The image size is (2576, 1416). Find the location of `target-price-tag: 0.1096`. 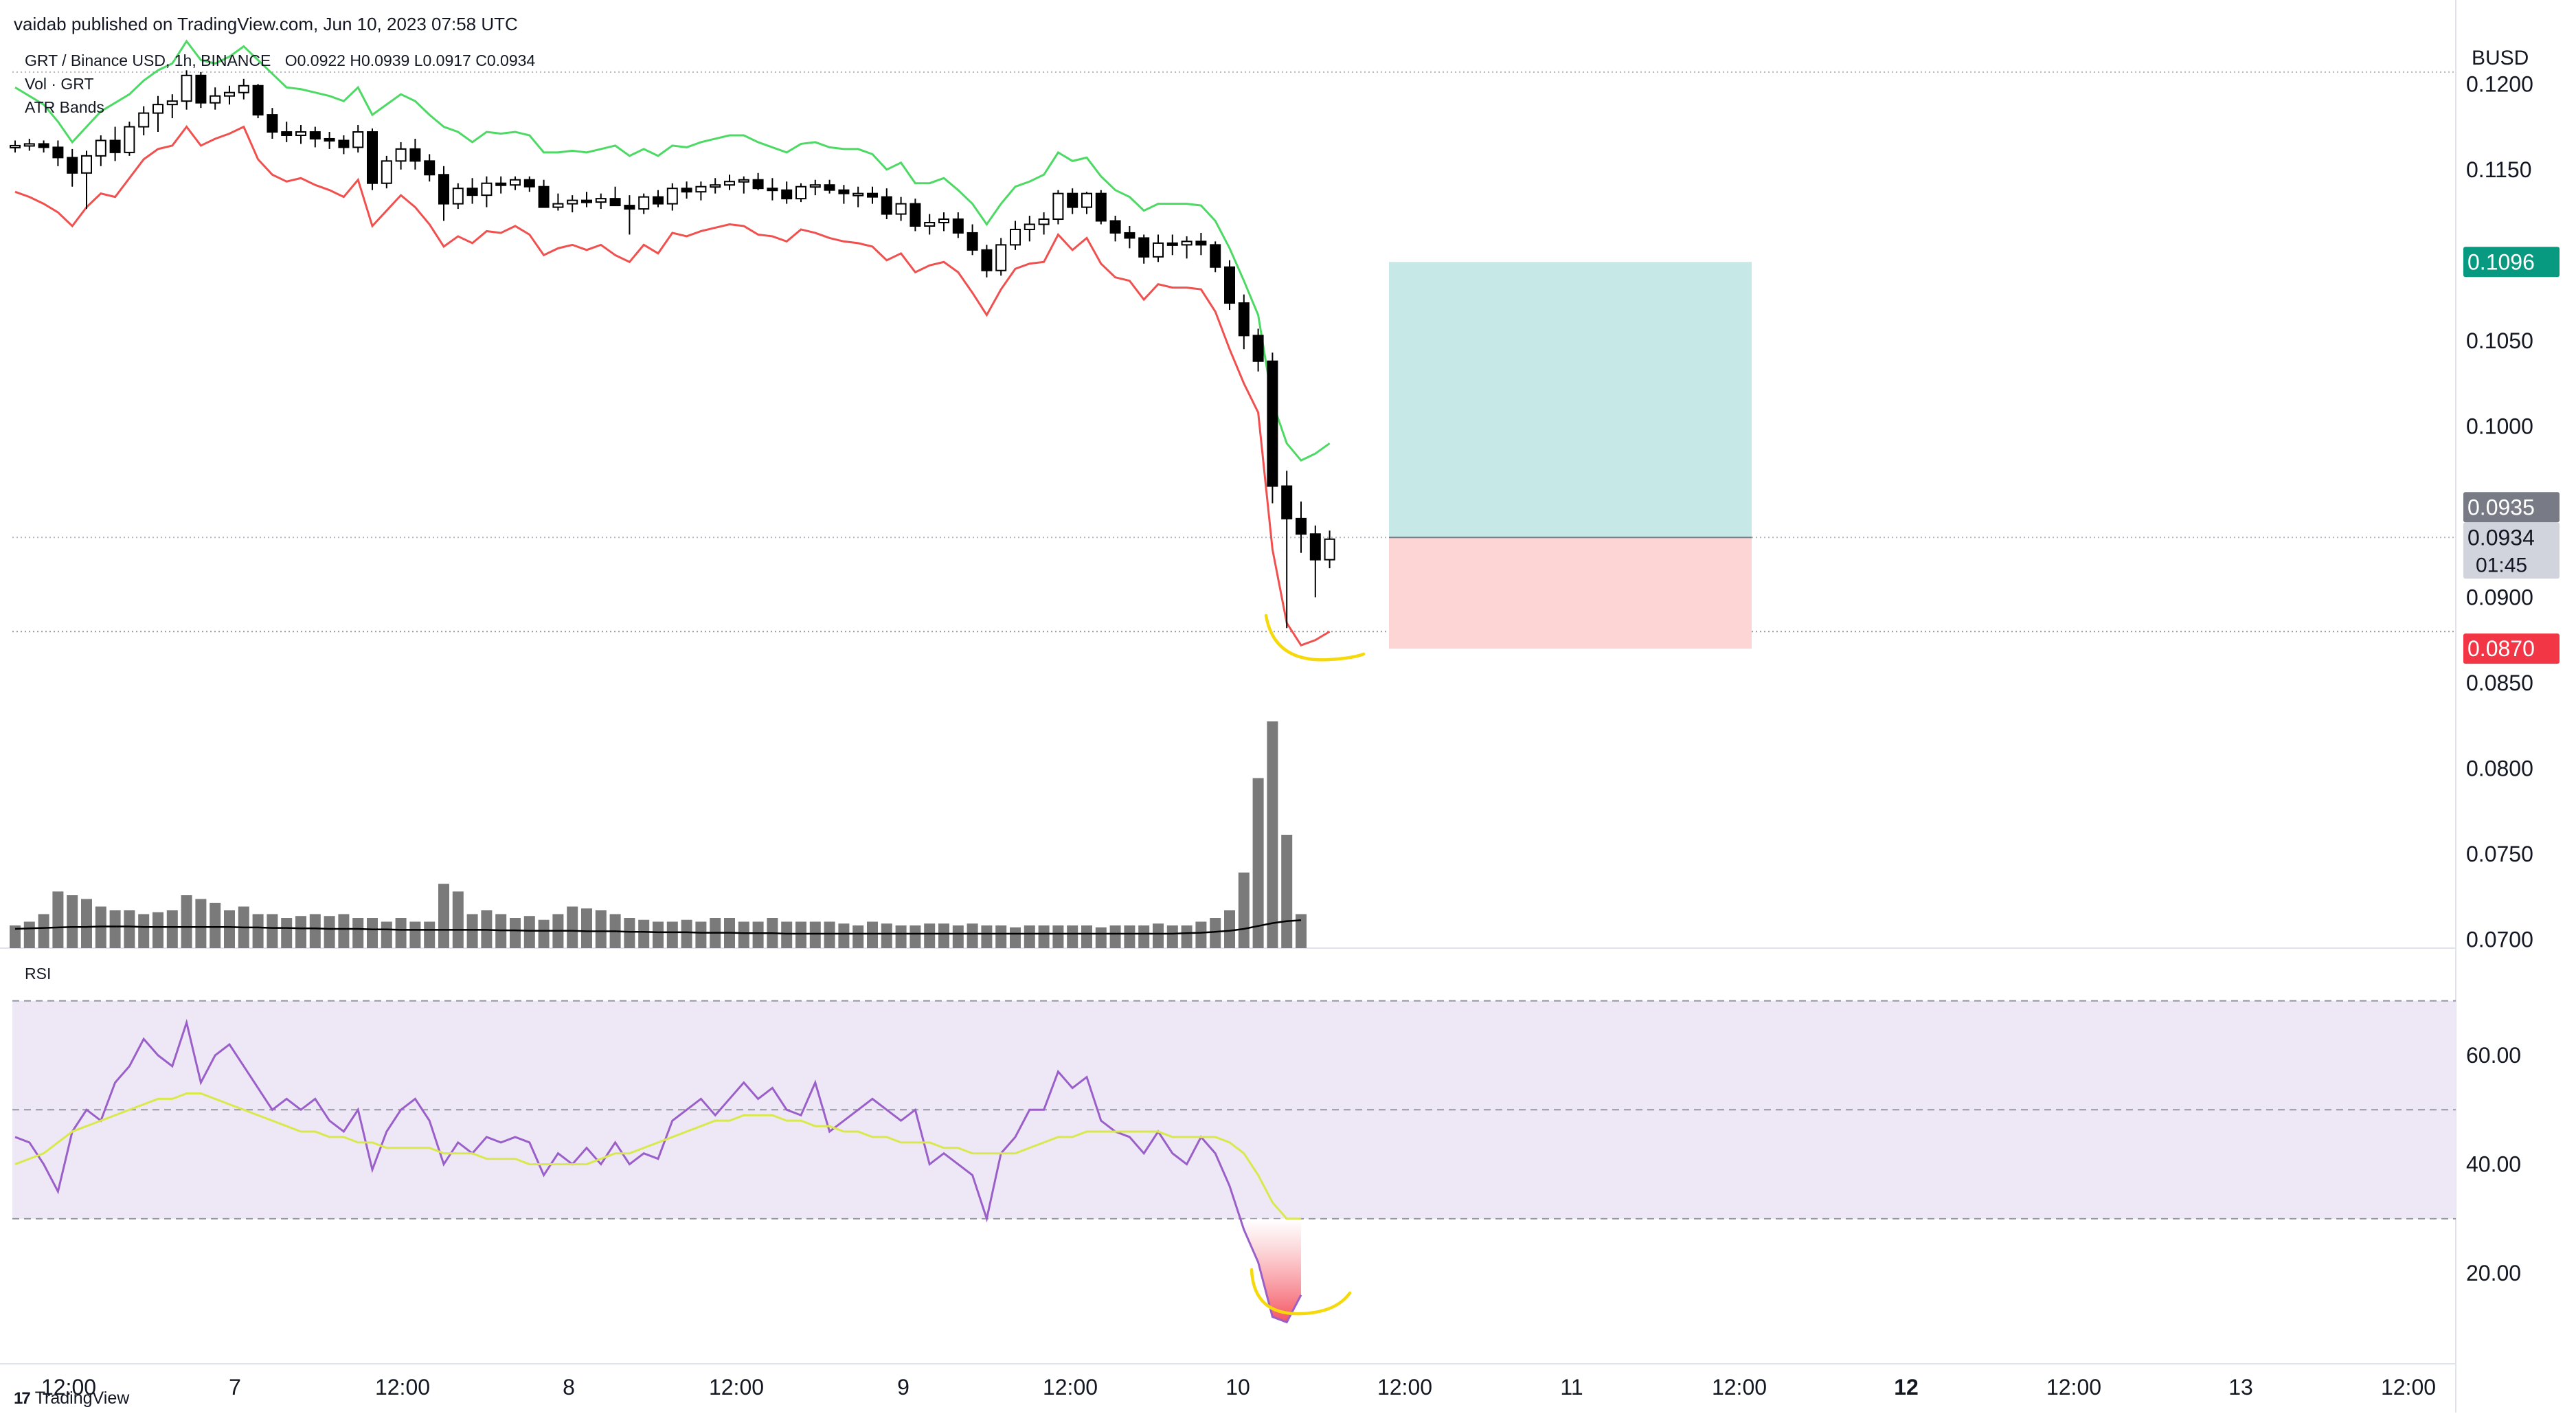

target-price-tag: 0.1096 is located at coordinates (2501, 261).